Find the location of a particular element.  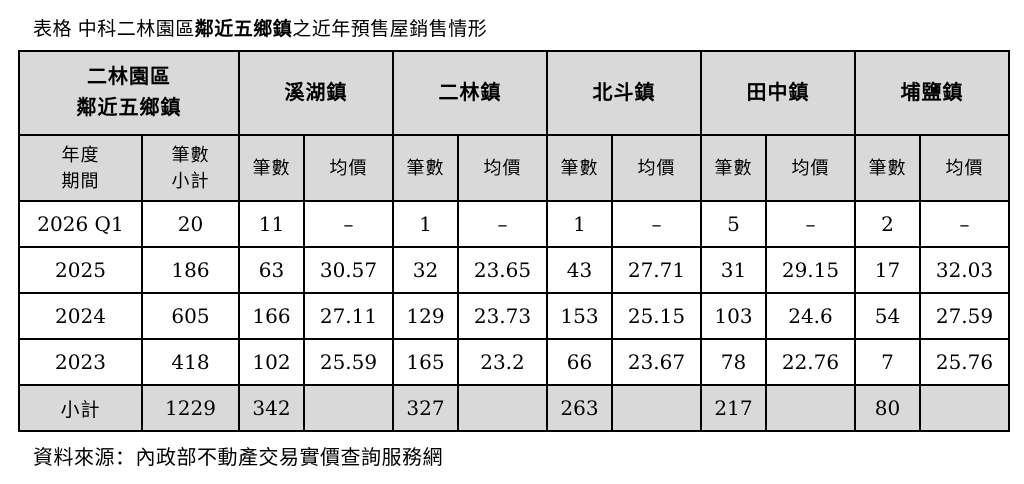

count-cell: 5 is located at coordinates (733, 224).